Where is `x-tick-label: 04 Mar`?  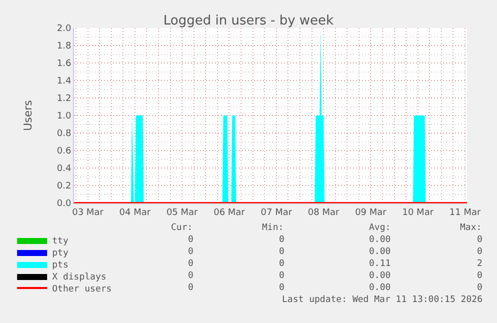
x-tick-label: 04 Mar is located at coordinates (135, 213).